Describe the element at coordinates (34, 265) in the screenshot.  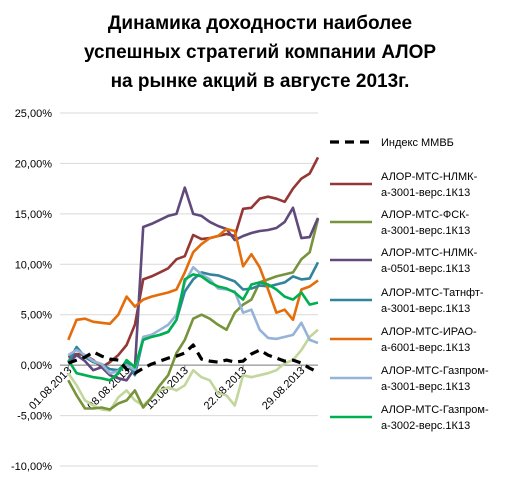
I see `y-tick-label: 10,00%` at that location.